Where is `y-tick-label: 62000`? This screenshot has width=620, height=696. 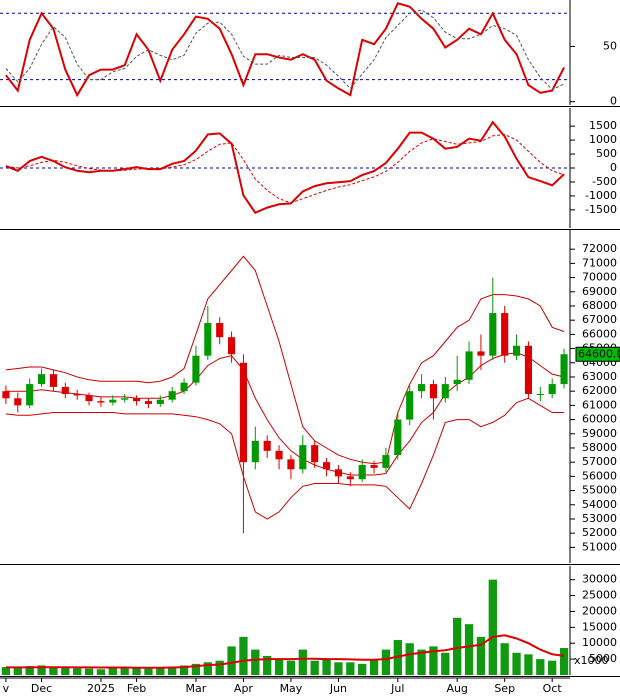
y-tick-label: 62000 is located at coordinates (599, 390).